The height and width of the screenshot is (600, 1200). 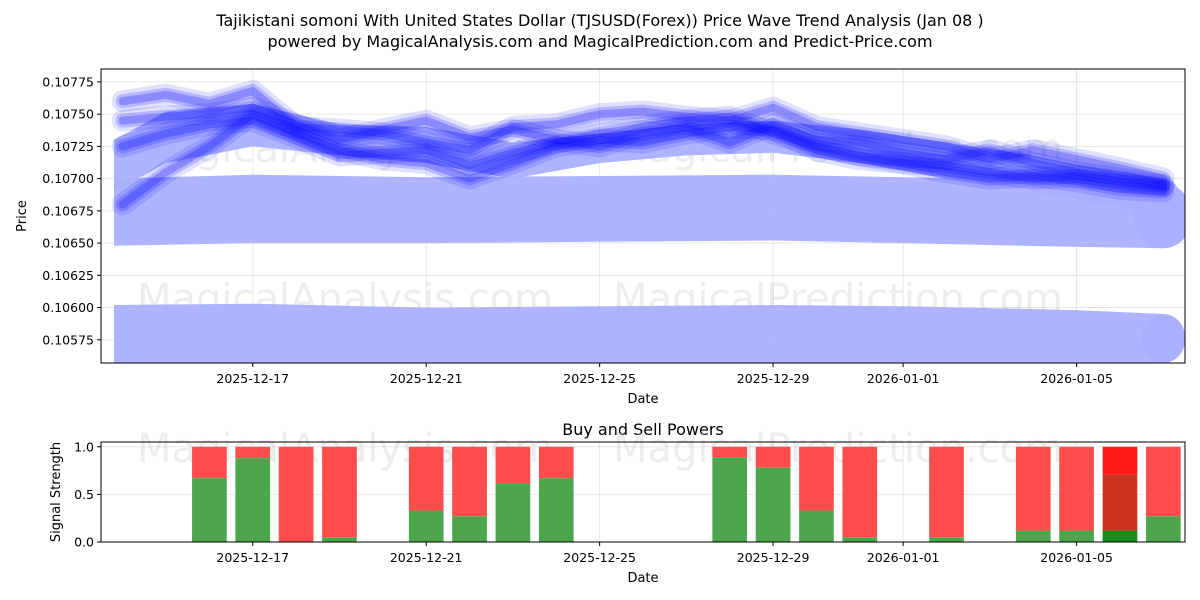 What do you see at coordinates (68, 307) in the screenshot?
I see `price-ytick-label: 0.10600` at bounding box center [68, 307].